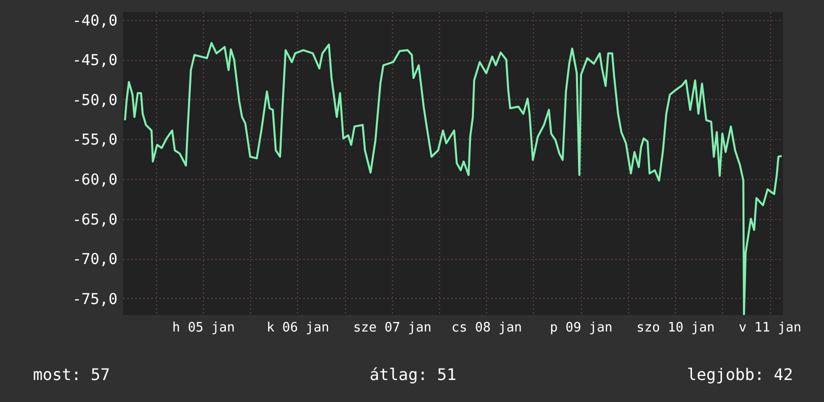 The height and width of the screenshot is (402, 824). Describe the element at coordinates (675, 328) in the screenshot. I see `x-tick-label: szo 10 jan` at that location.